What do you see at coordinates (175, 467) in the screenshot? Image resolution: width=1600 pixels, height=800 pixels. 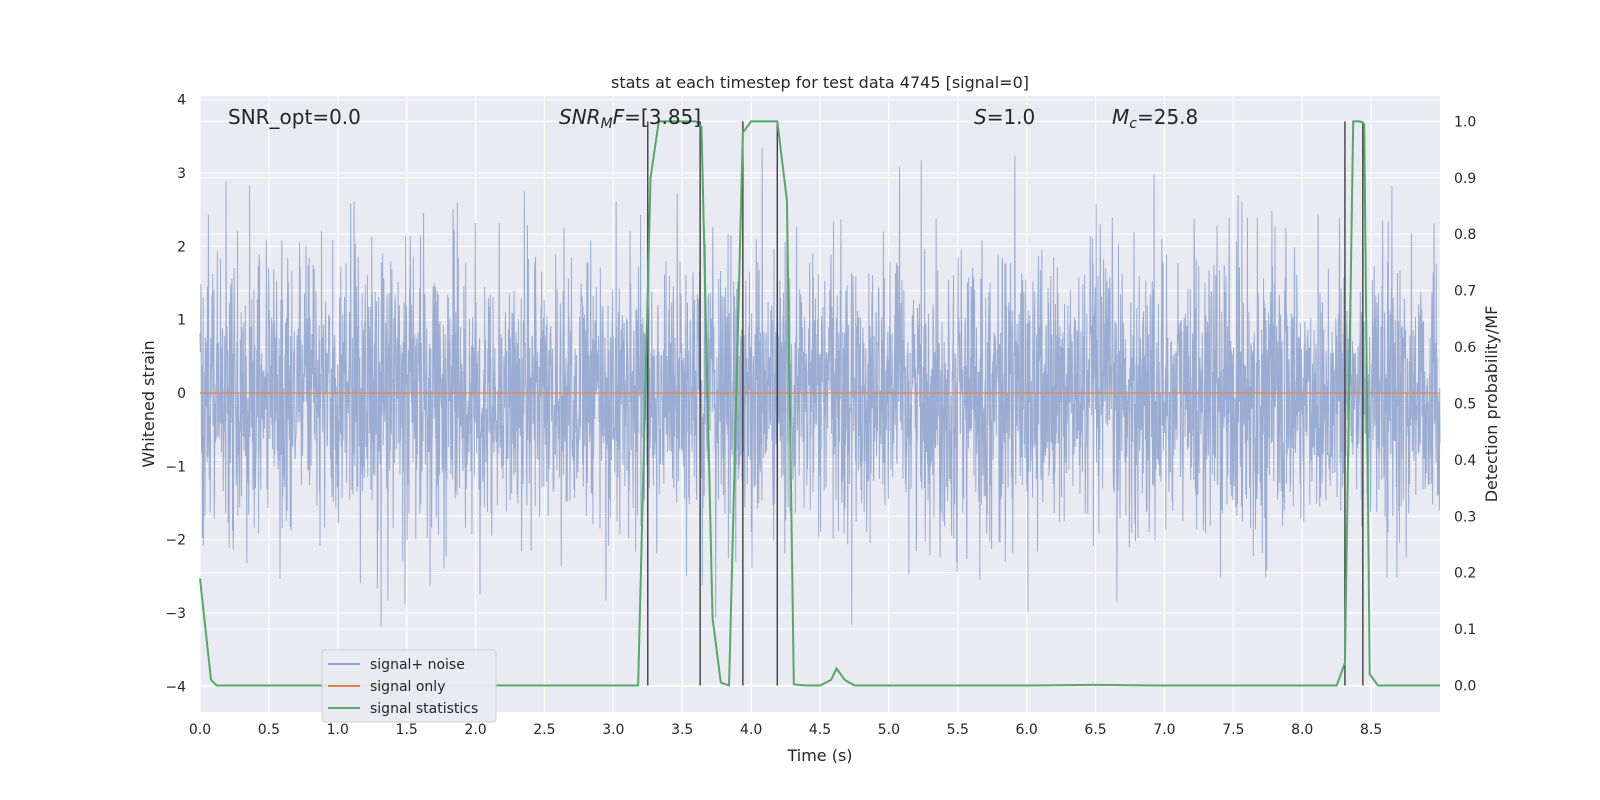 I see `y-left-tick-label: −1` at bounding box center [175, 467].